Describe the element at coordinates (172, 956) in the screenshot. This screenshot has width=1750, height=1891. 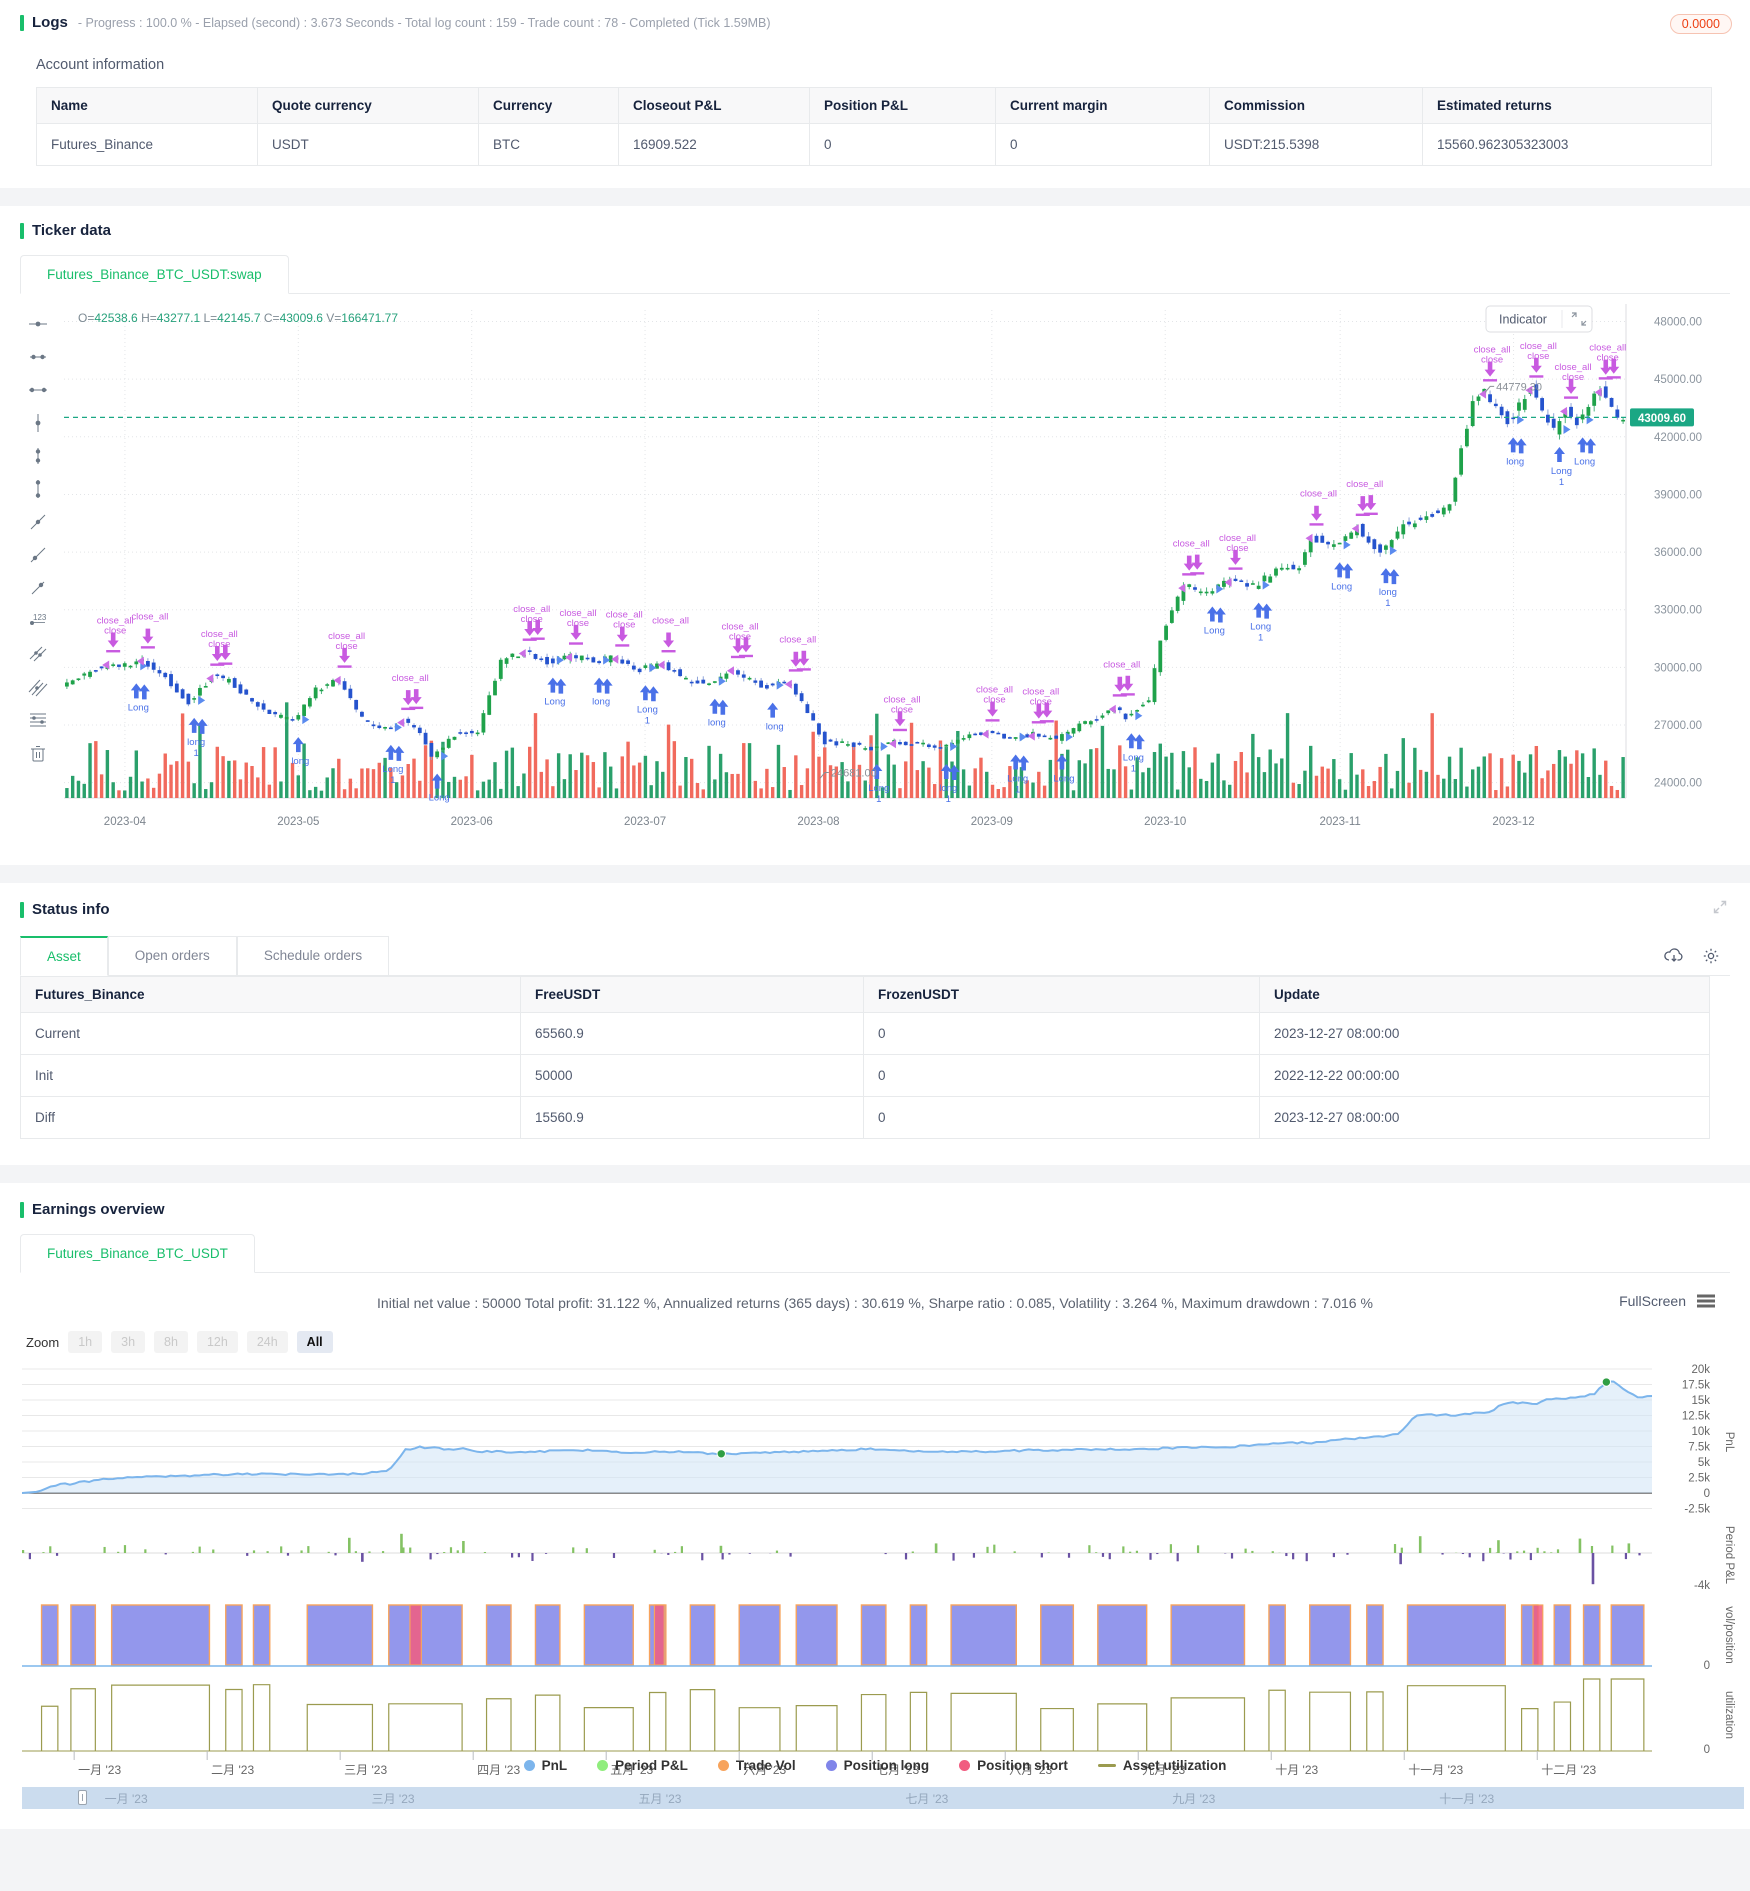
I see `tab-open-orders: Open orders` at that location.